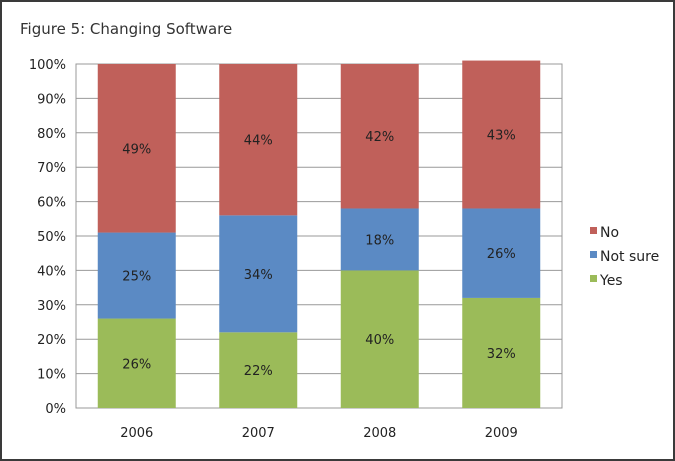 This screenshot has width=675, height=461. I want to click on chart-title: Figure 5: Changing Software, so click(126, 29).